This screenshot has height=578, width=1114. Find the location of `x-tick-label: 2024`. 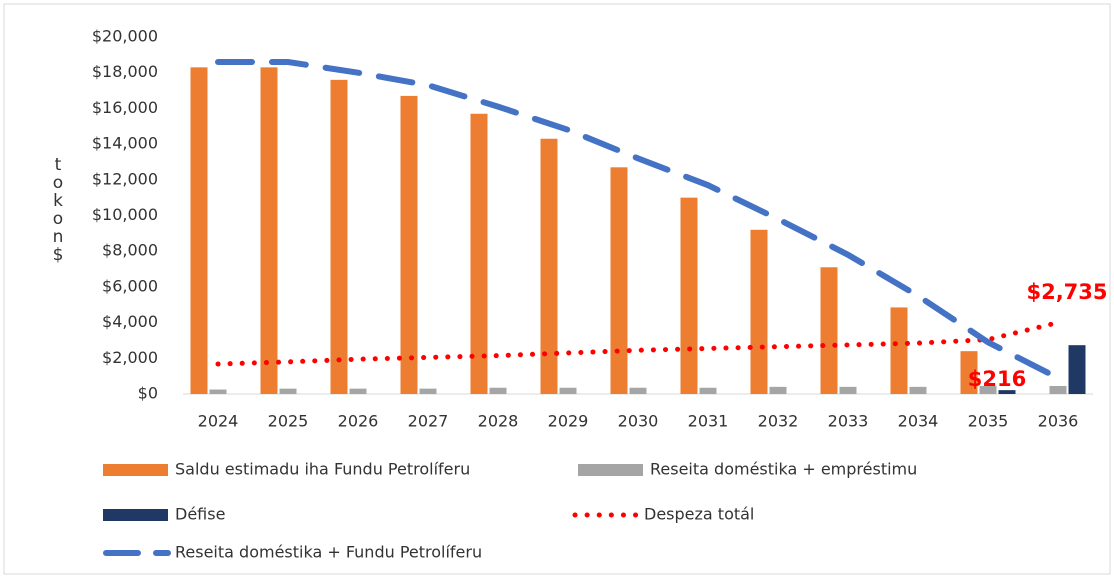

x-tick-label: 2024 is located at coordinates (218, 421).